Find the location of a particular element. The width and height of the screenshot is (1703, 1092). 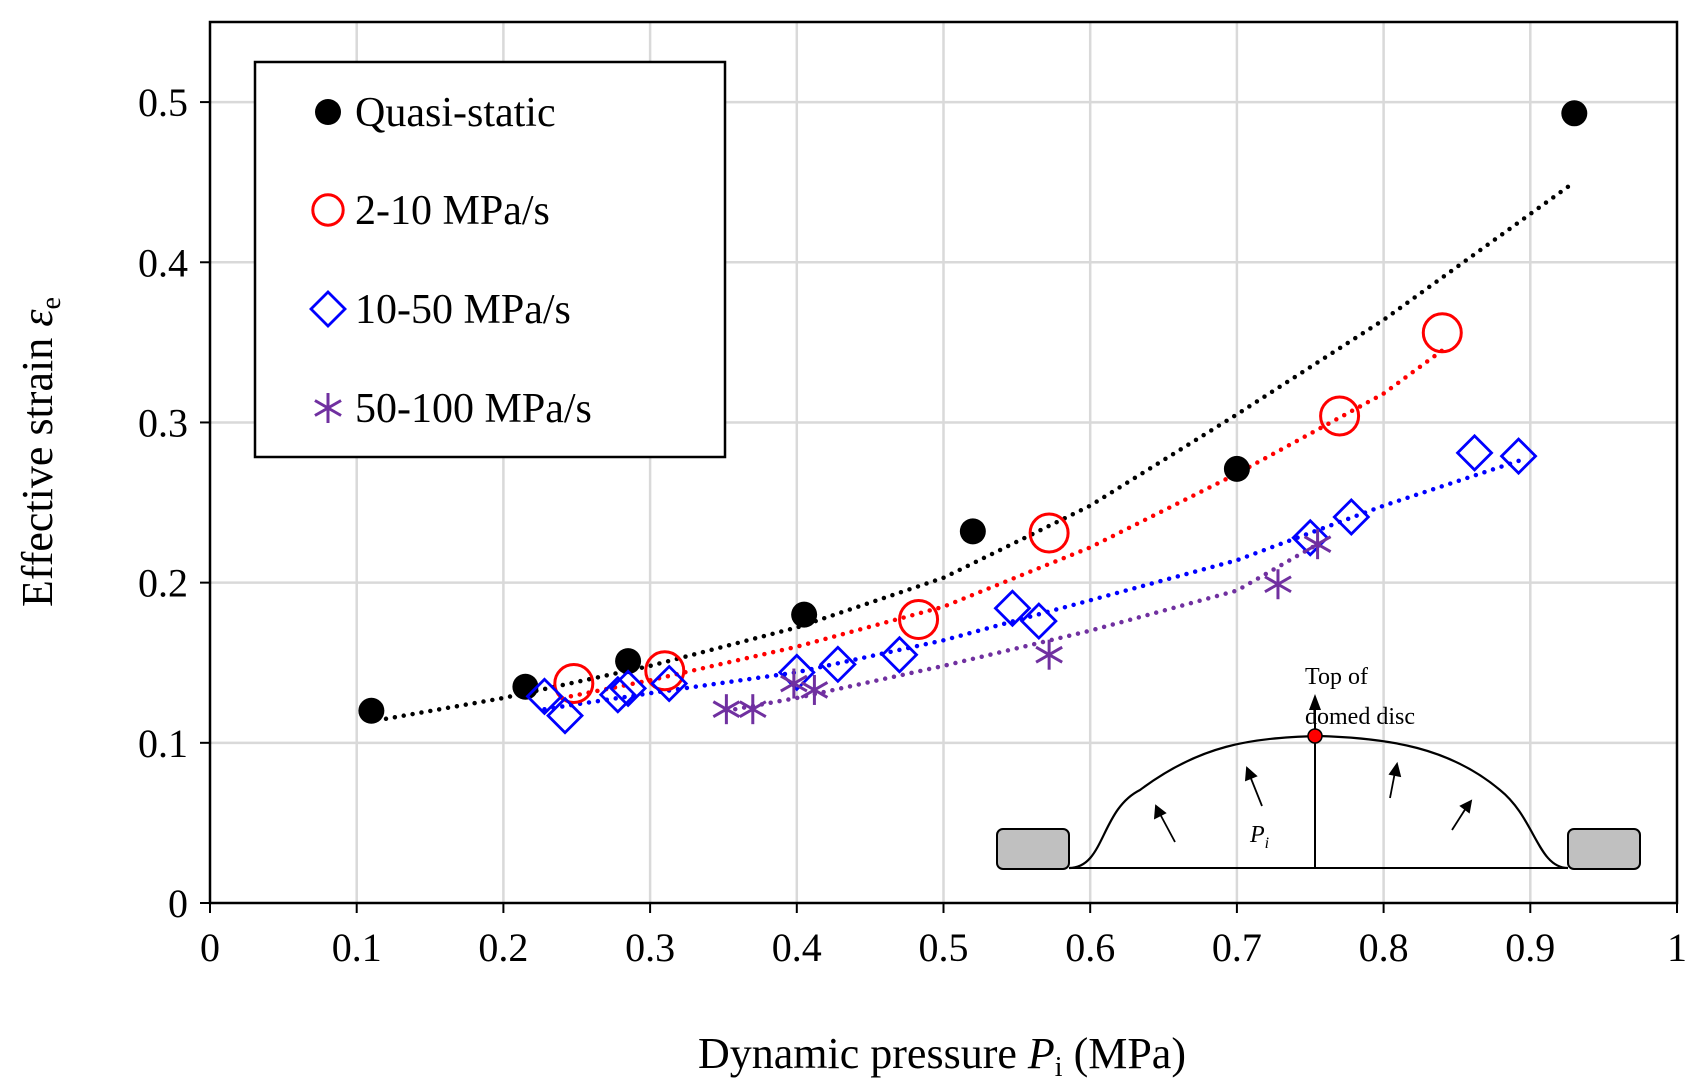

x-tick-label: 0.8 is located at coordinates (1384, 947).